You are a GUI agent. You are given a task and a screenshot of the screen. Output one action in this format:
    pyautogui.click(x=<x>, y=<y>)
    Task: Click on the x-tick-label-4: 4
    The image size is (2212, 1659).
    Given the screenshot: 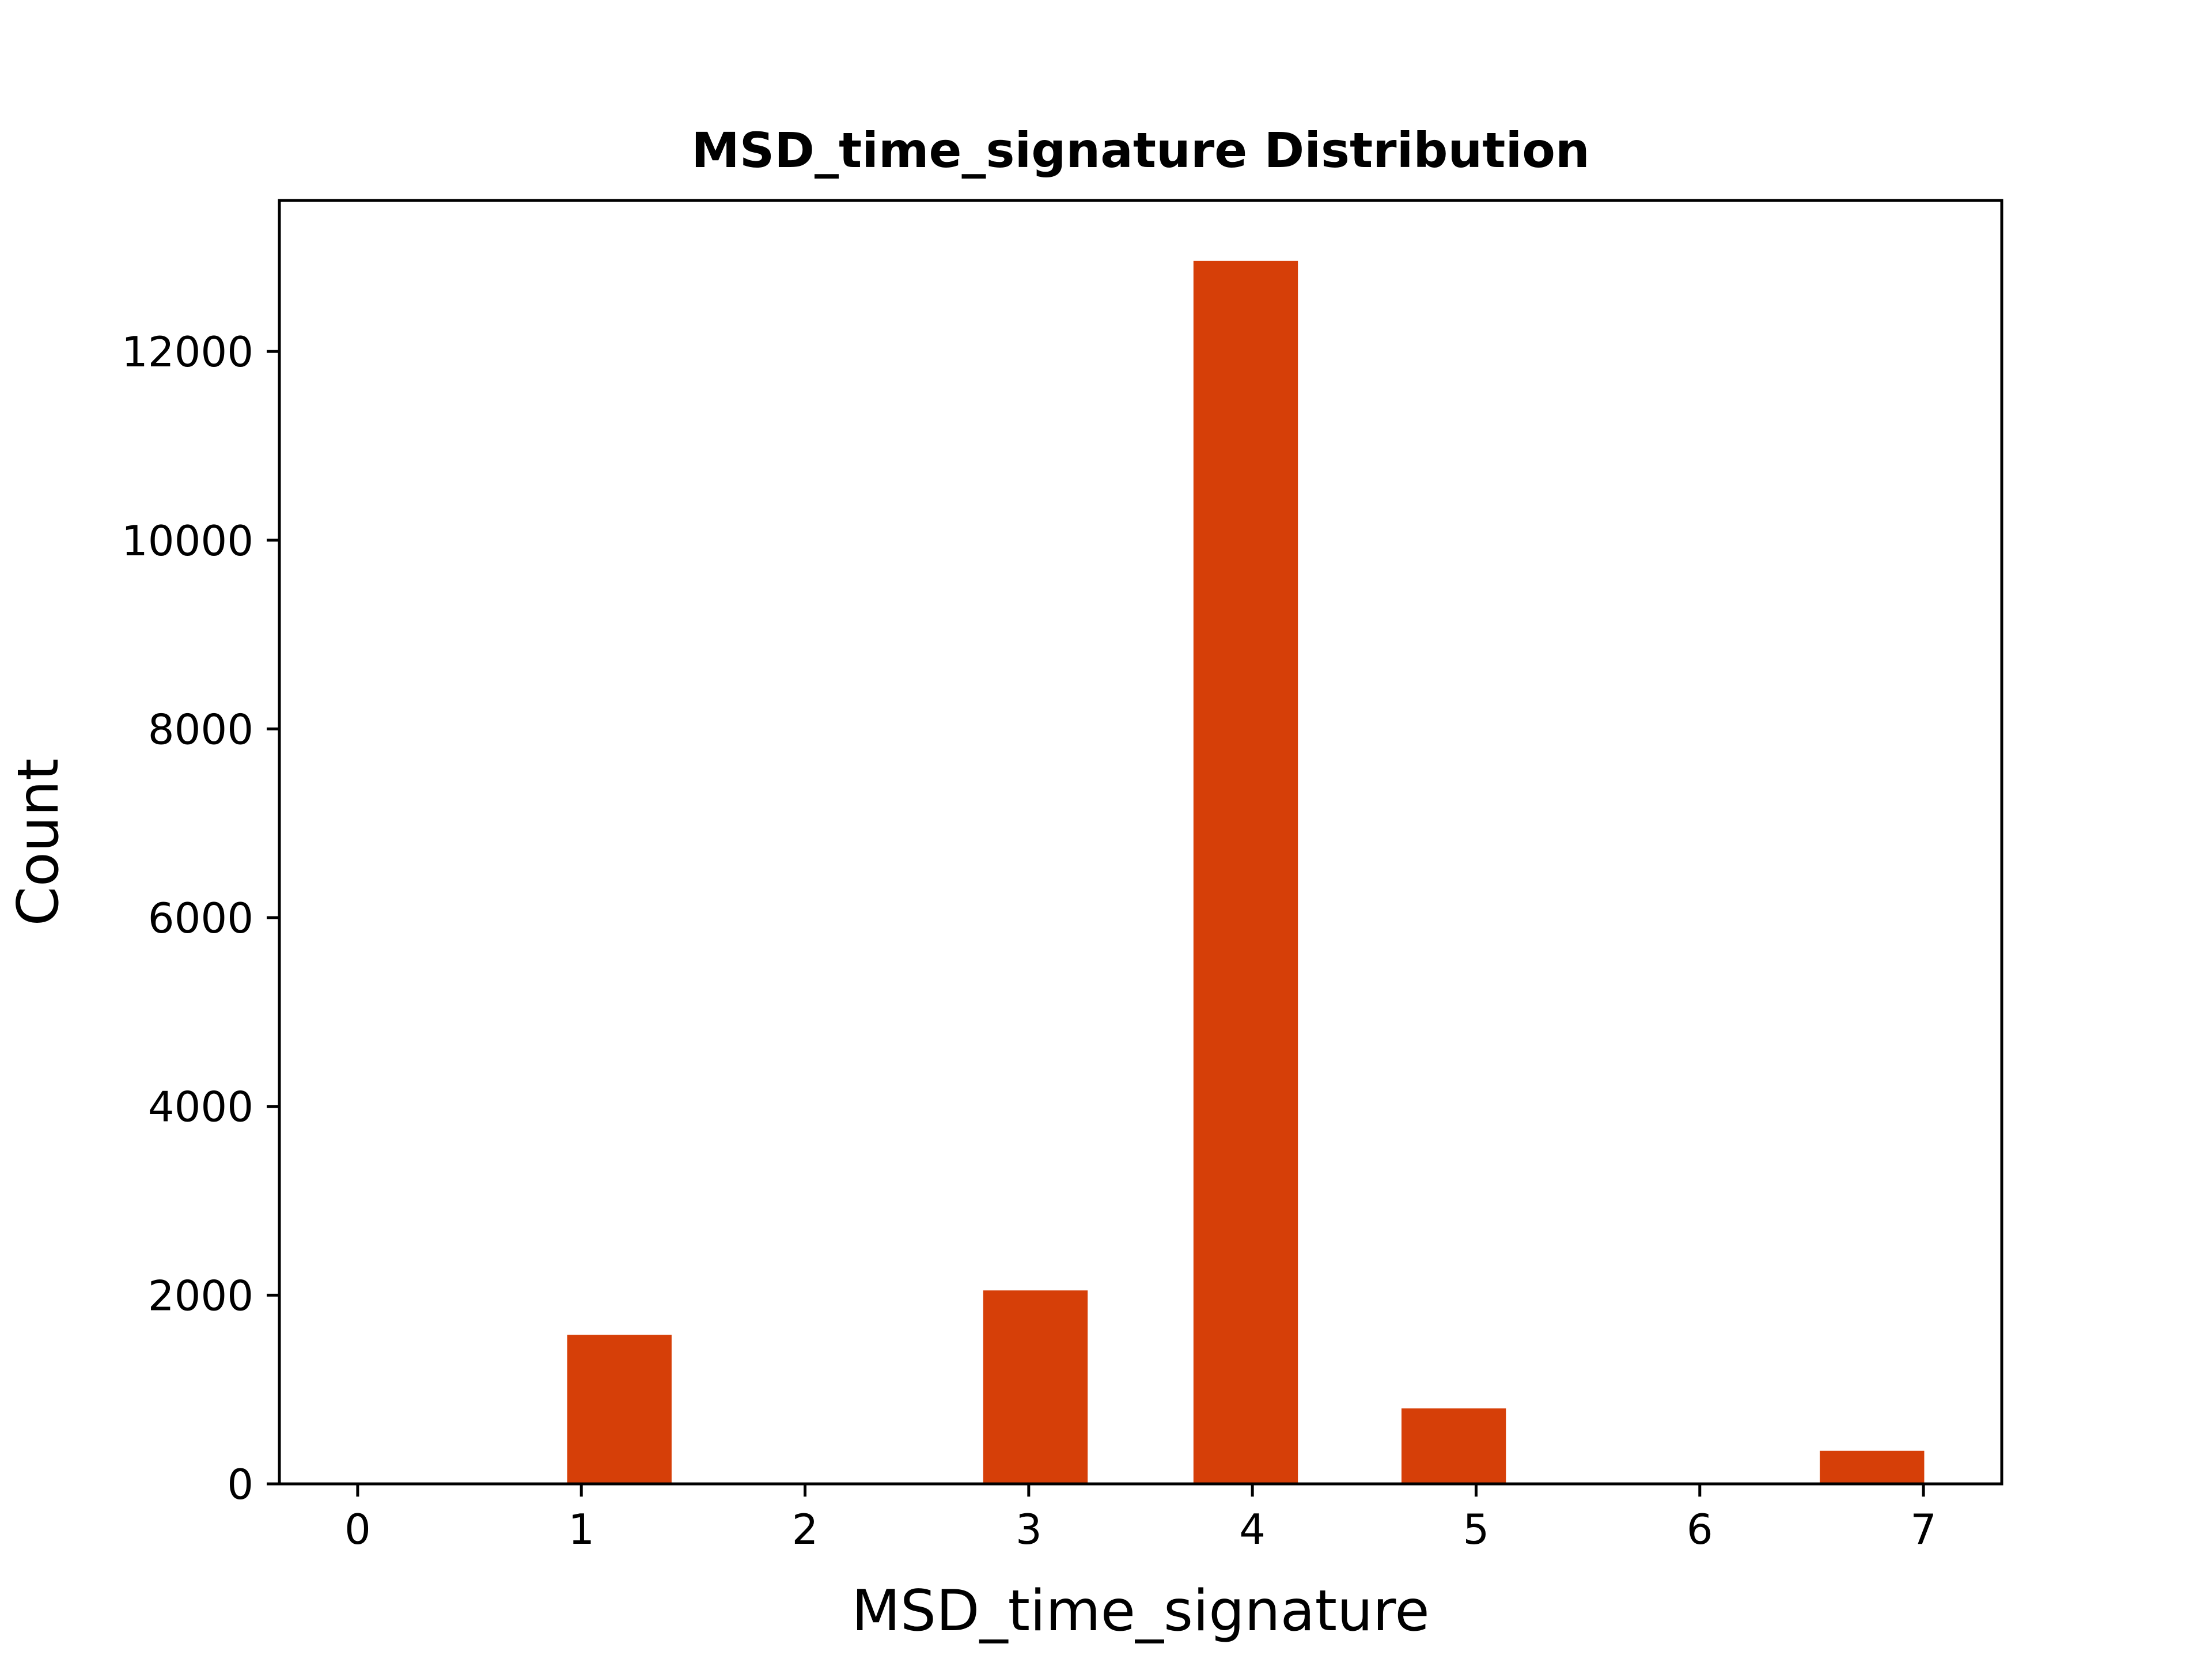 What is the action you would take?
    pyautogui.click(x=1252, y=1529)
    